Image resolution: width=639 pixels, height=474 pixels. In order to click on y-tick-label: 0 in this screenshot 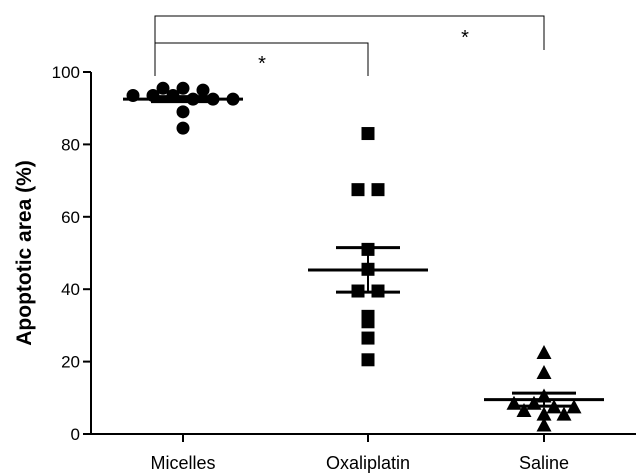, I will do `click(75, 434)`.